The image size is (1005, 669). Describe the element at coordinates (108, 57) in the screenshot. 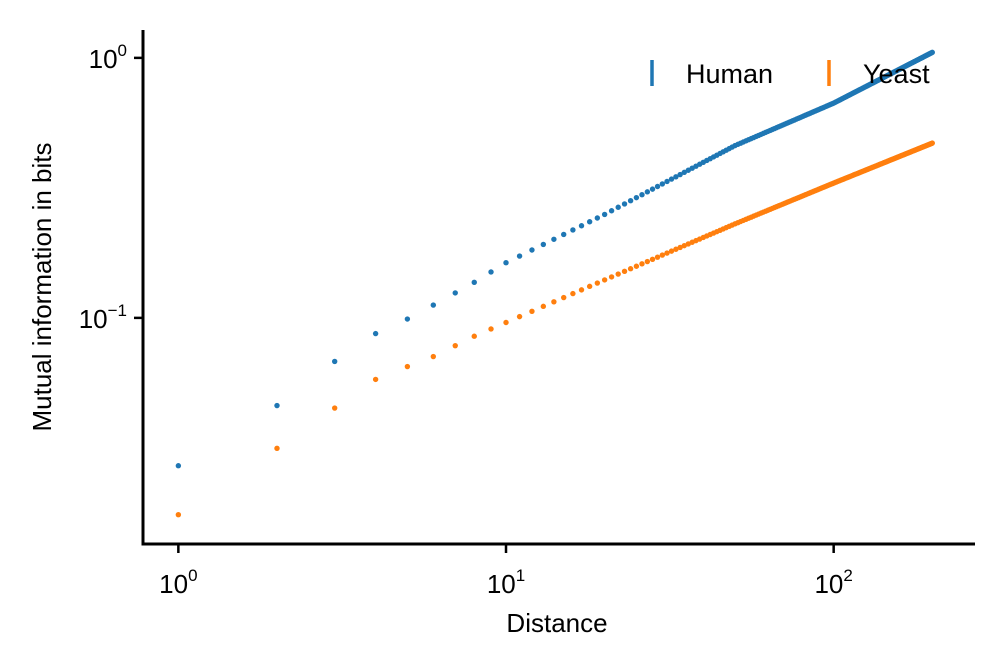

I see `y-tick-label: 10⁰` at that location.